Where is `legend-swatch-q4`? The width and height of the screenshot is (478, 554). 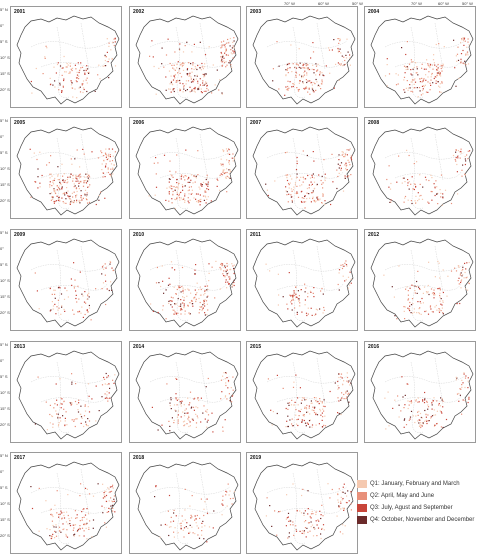 legend-swatch-q4 is located at coordinates (362, 520).